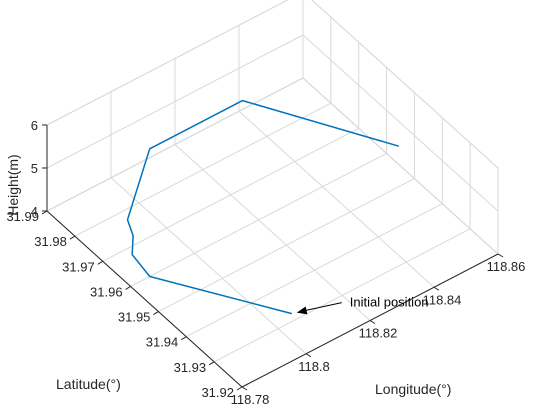 This screenshot has width=550, height=412. Describe the element at coordinates (88, 384) in the screenshot. I see `y-axis-label: Latitude(°)` at that location.